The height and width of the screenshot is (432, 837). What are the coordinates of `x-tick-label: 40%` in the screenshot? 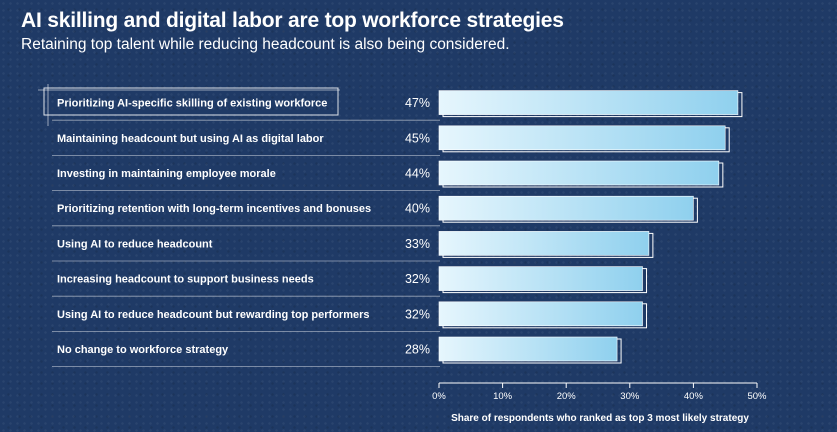 It's located at (694, 396).